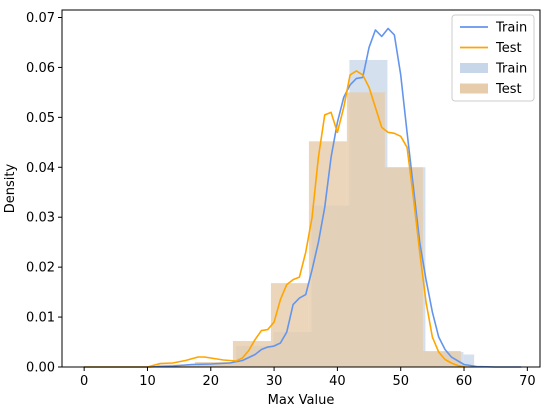 The height and width of the screenshot is (409, 550). Describe the element at coordinates (147, 381) in the screenshot. I see `x-tick-label: 10` at that location.